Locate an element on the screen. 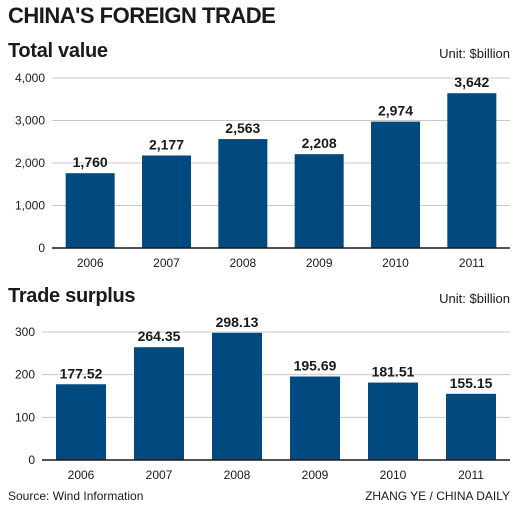  trade-surplus-data-label-2009: 195.69 is located at coordinates (315, 366).